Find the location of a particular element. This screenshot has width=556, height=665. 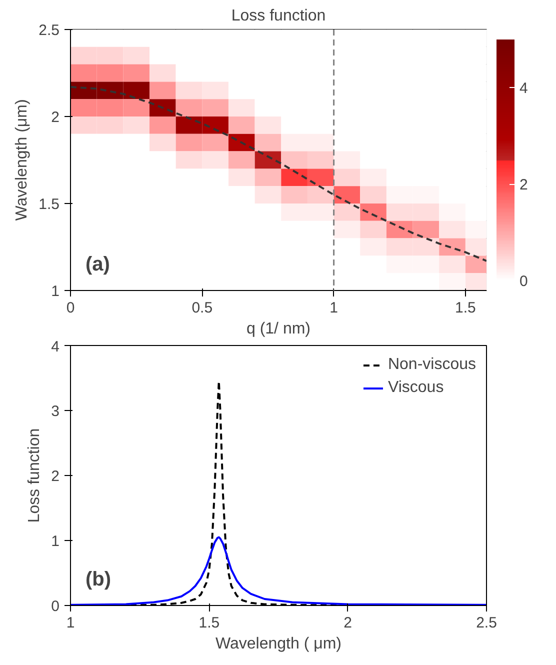

annotation: (b) is located at coordinates (99, 579).